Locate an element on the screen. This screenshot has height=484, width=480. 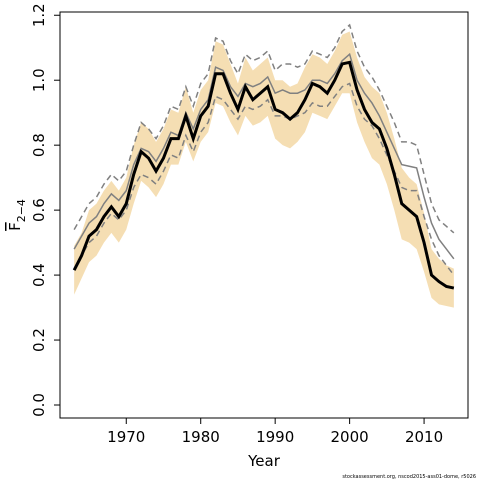
x-axis-label: Year is located at coordinates (264, 461).